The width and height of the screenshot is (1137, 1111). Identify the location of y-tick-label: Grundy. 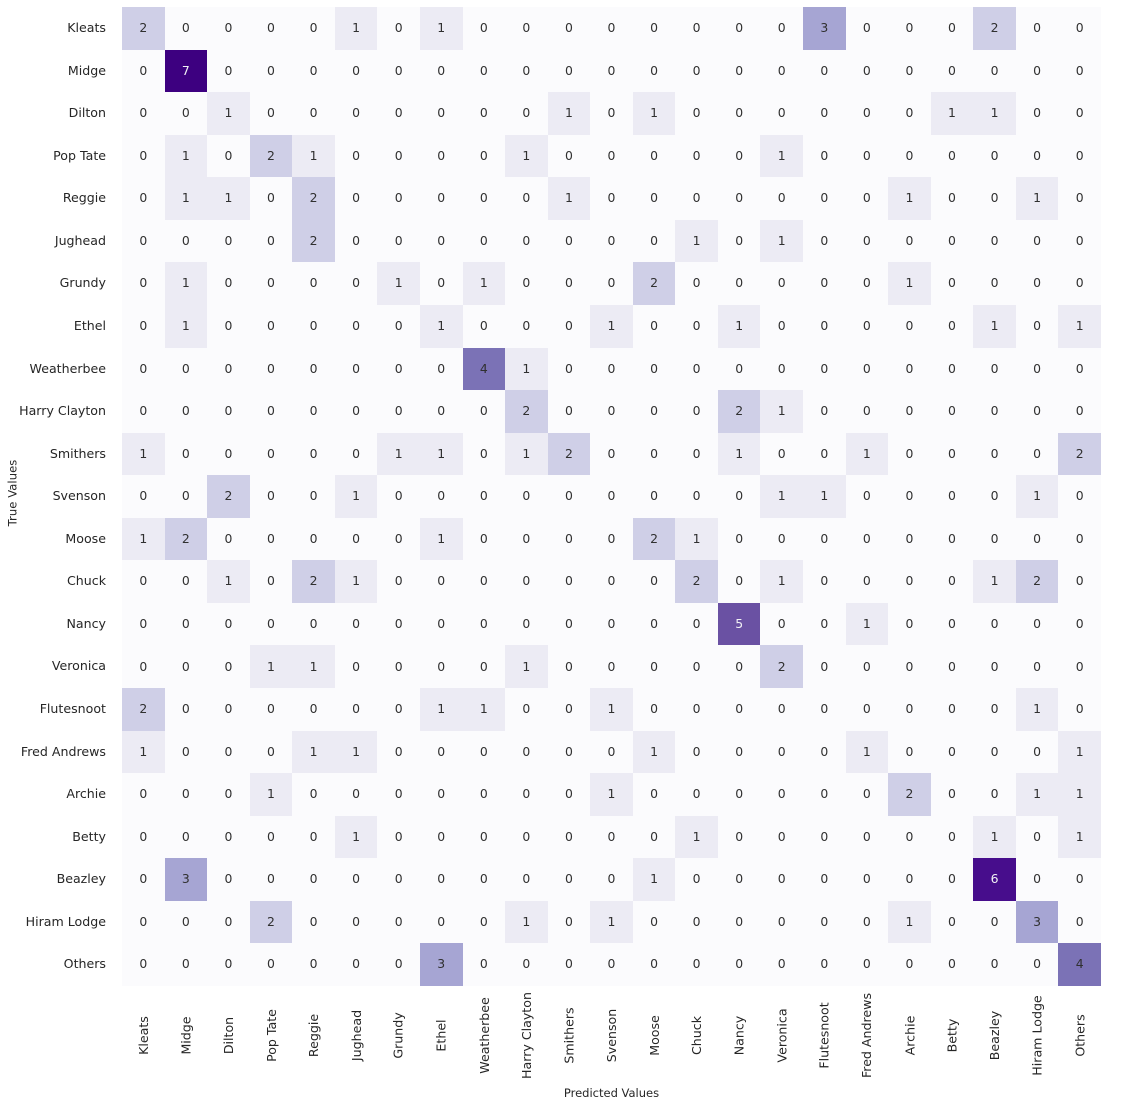
(82, 283).